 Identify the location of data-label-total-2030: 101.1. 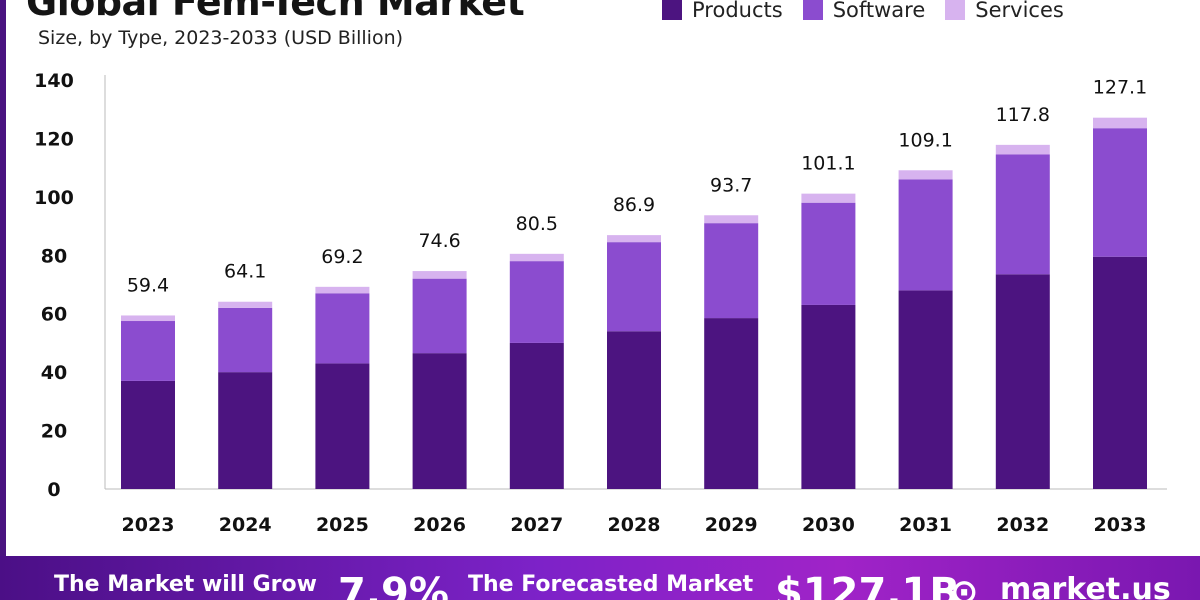
(828, 164).